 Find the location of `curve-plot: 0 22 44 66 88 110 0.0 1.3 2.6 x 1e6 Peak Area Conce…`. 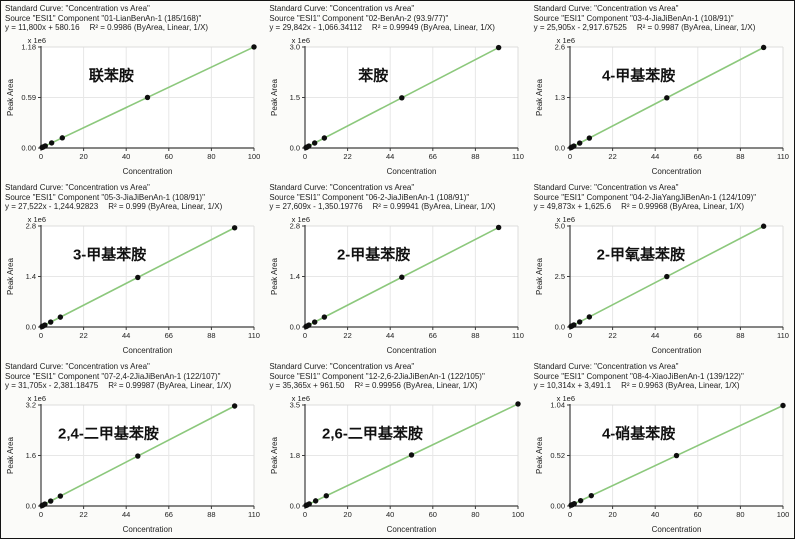

curve-plot: 0 22 44 66 88 110 0.0 1.3 2.6 x 1e6 Peak Area Conce… is located at coordinates (663, 106).